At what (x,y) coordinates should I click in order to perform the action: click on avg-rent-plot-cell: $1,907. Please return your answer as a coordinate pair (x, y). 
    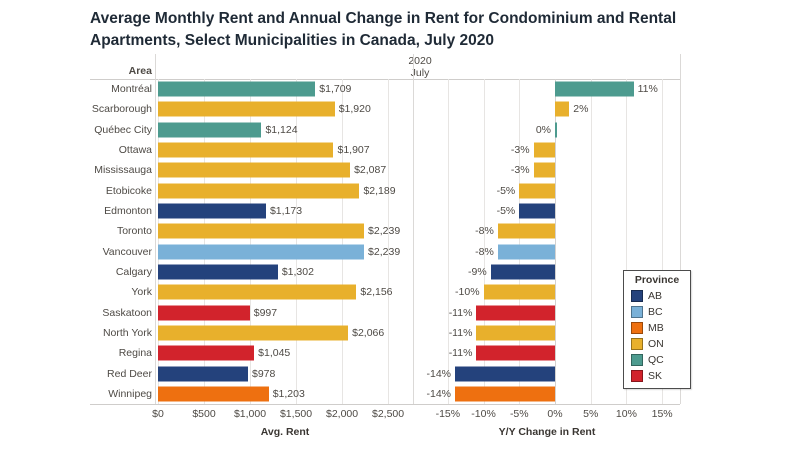
    Looking at the image, I should click on (285, 150).